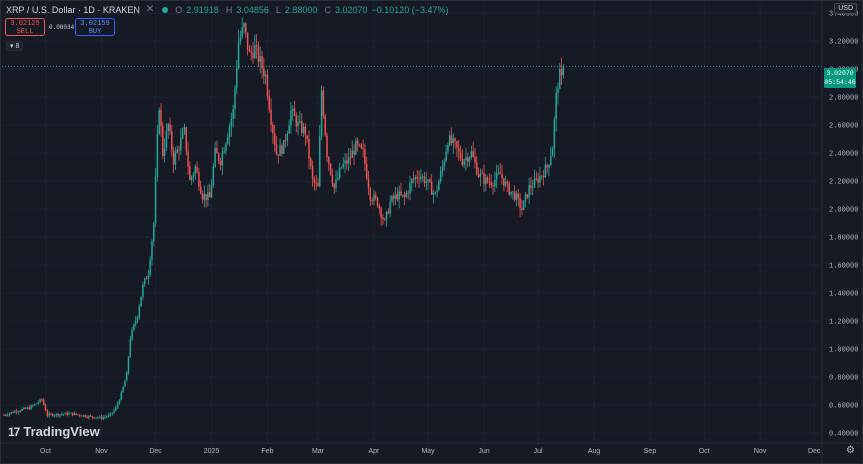  What do you see at coordinates (150, 9) in the screenshot?
I see `close-icon: ✕` at bounding box center [150, 9].